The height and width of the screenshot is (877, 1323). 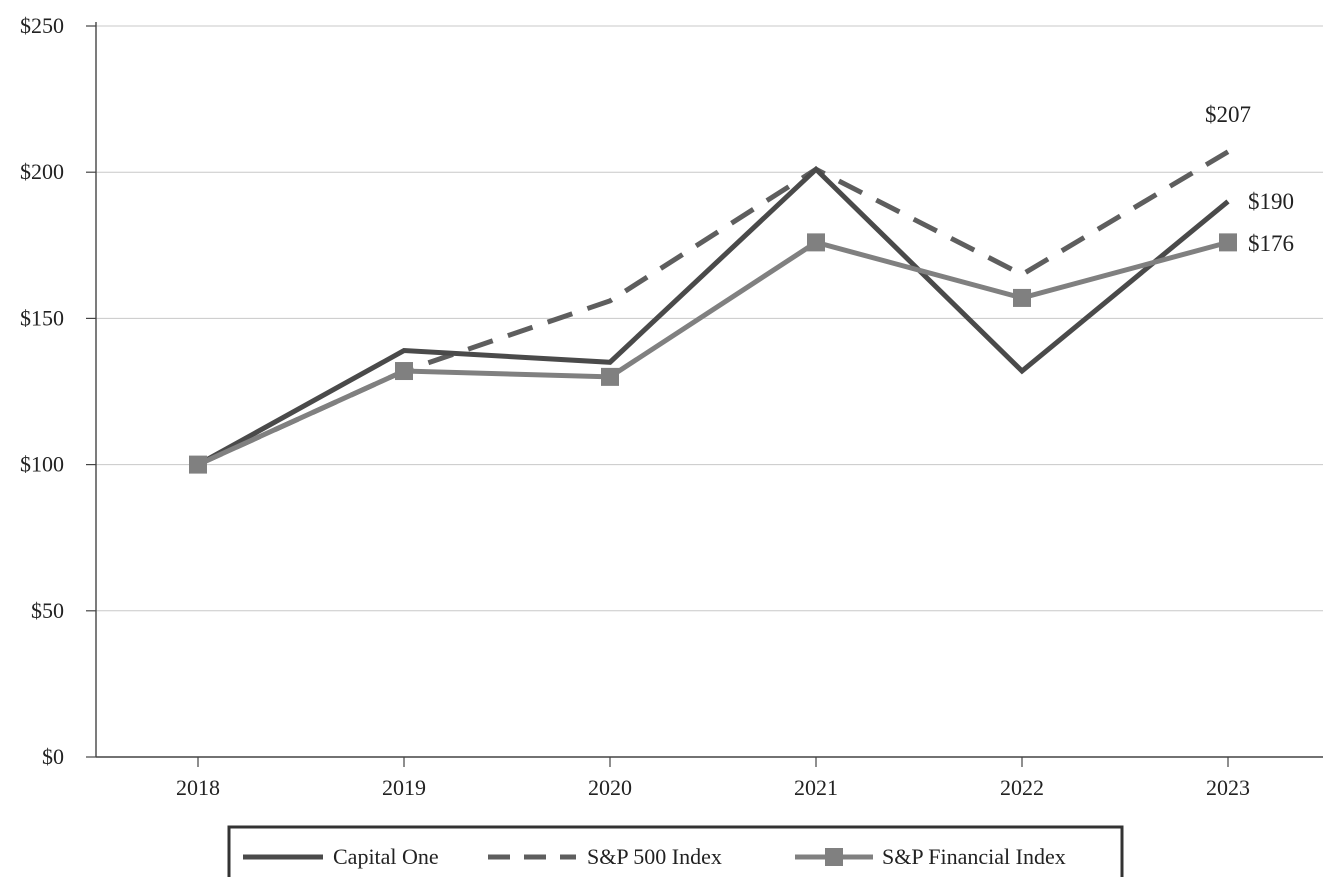 What do you see at coordinates (816, 787) in the screenshot?
I see `x-tick-label: 2021` at bounding box center [816, 787].